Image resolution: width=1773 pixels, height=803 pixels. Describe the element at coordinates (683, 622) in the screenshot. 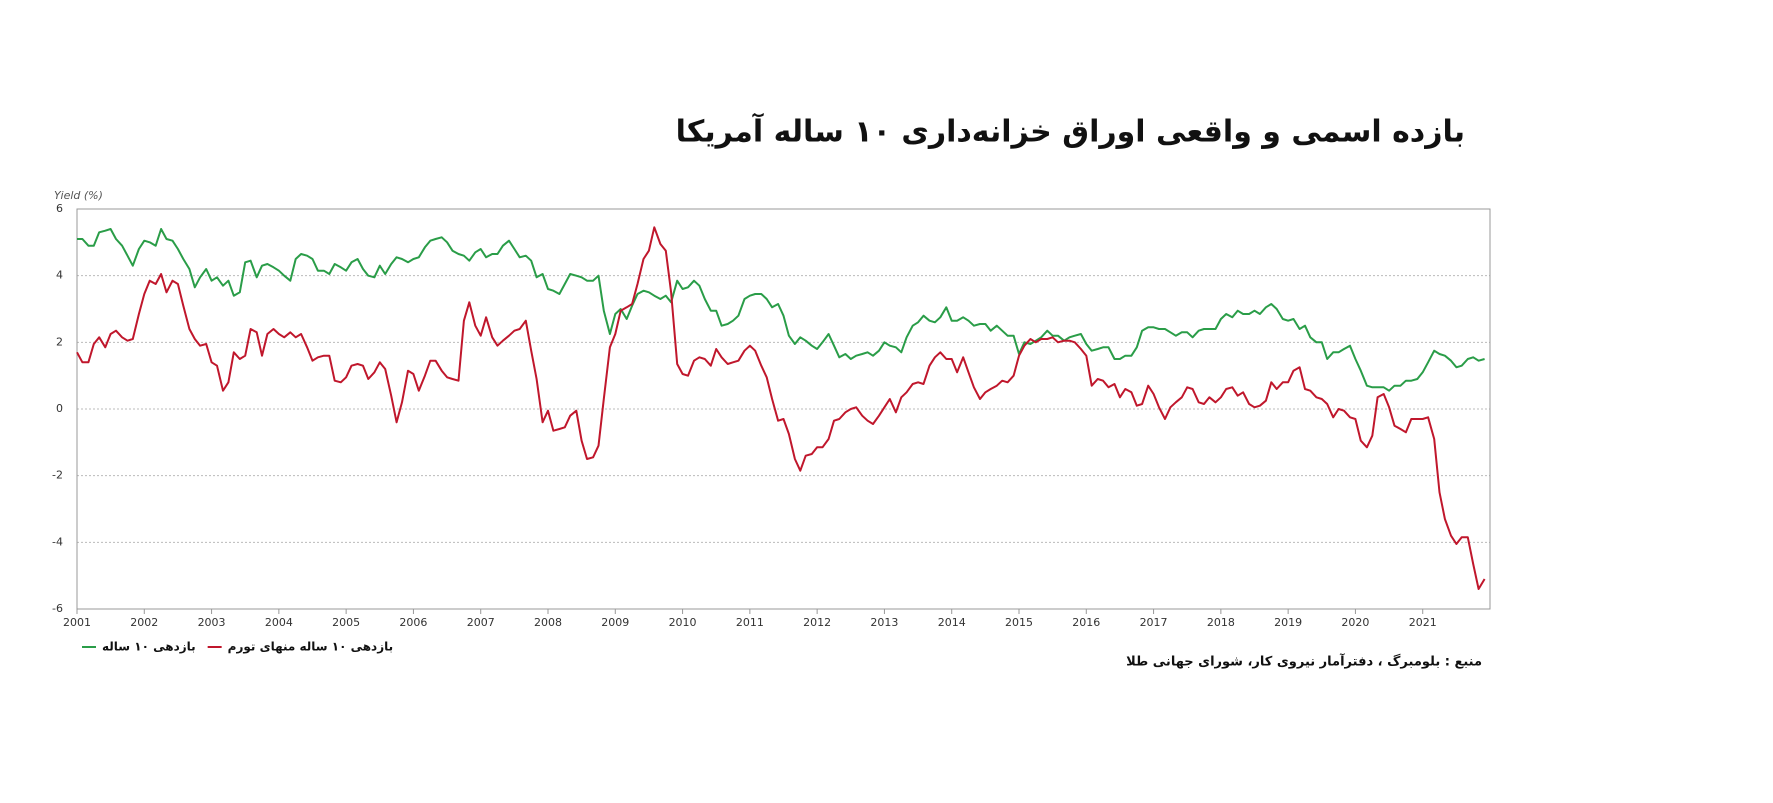

I see `x-tick-label: 2010` at that location.